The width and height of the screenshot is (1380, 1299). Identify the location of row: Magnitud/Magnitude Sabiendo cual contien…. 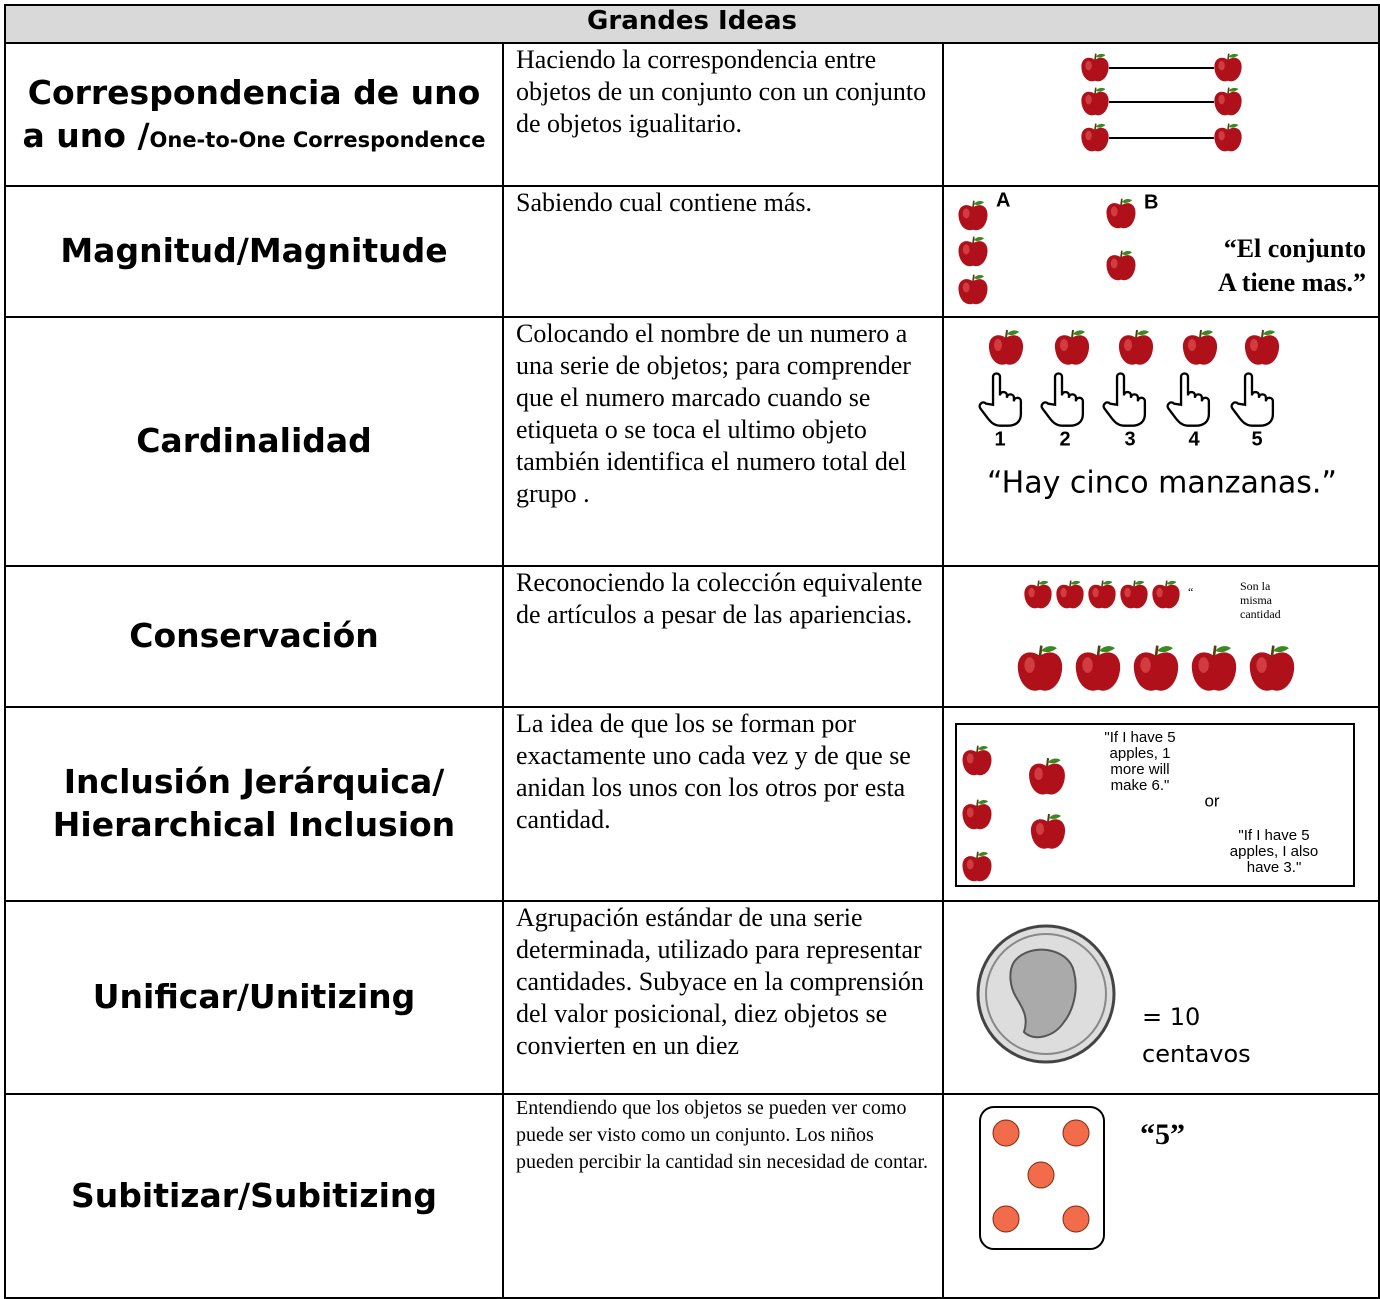
(692, 251).